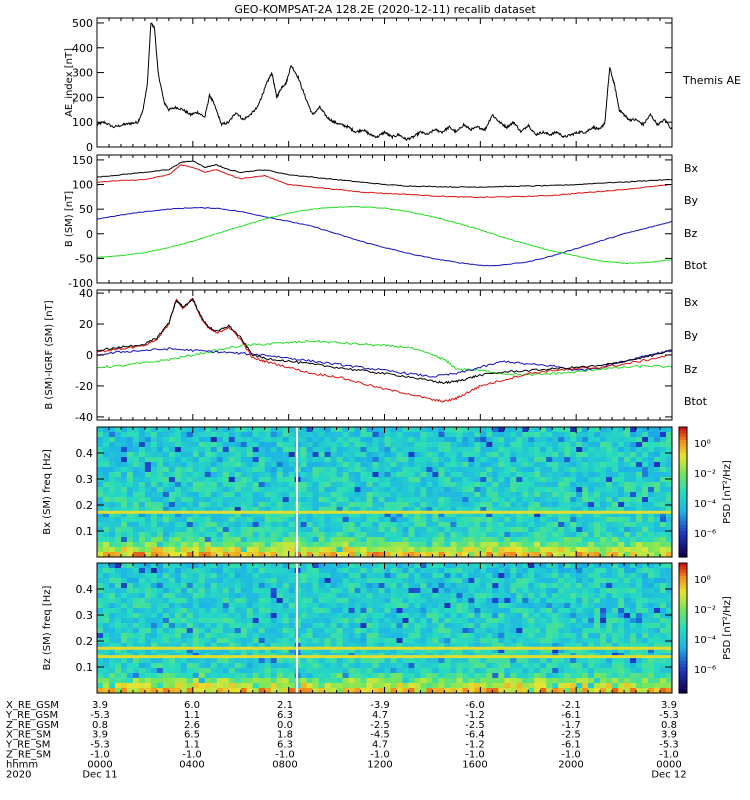  What do you see at coordinates (85, 479) in the screenshot?
I see `spec_bx-ytick-label: 0.3` at bounding box center [85, 479].